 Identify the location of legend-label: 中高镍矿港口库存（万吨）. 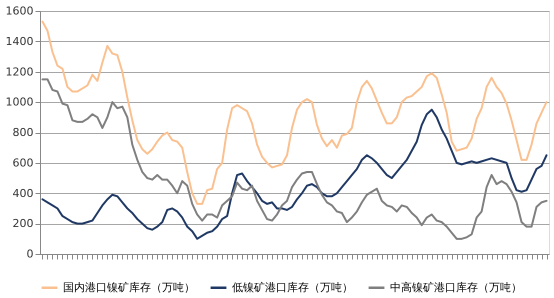
(456, 287).